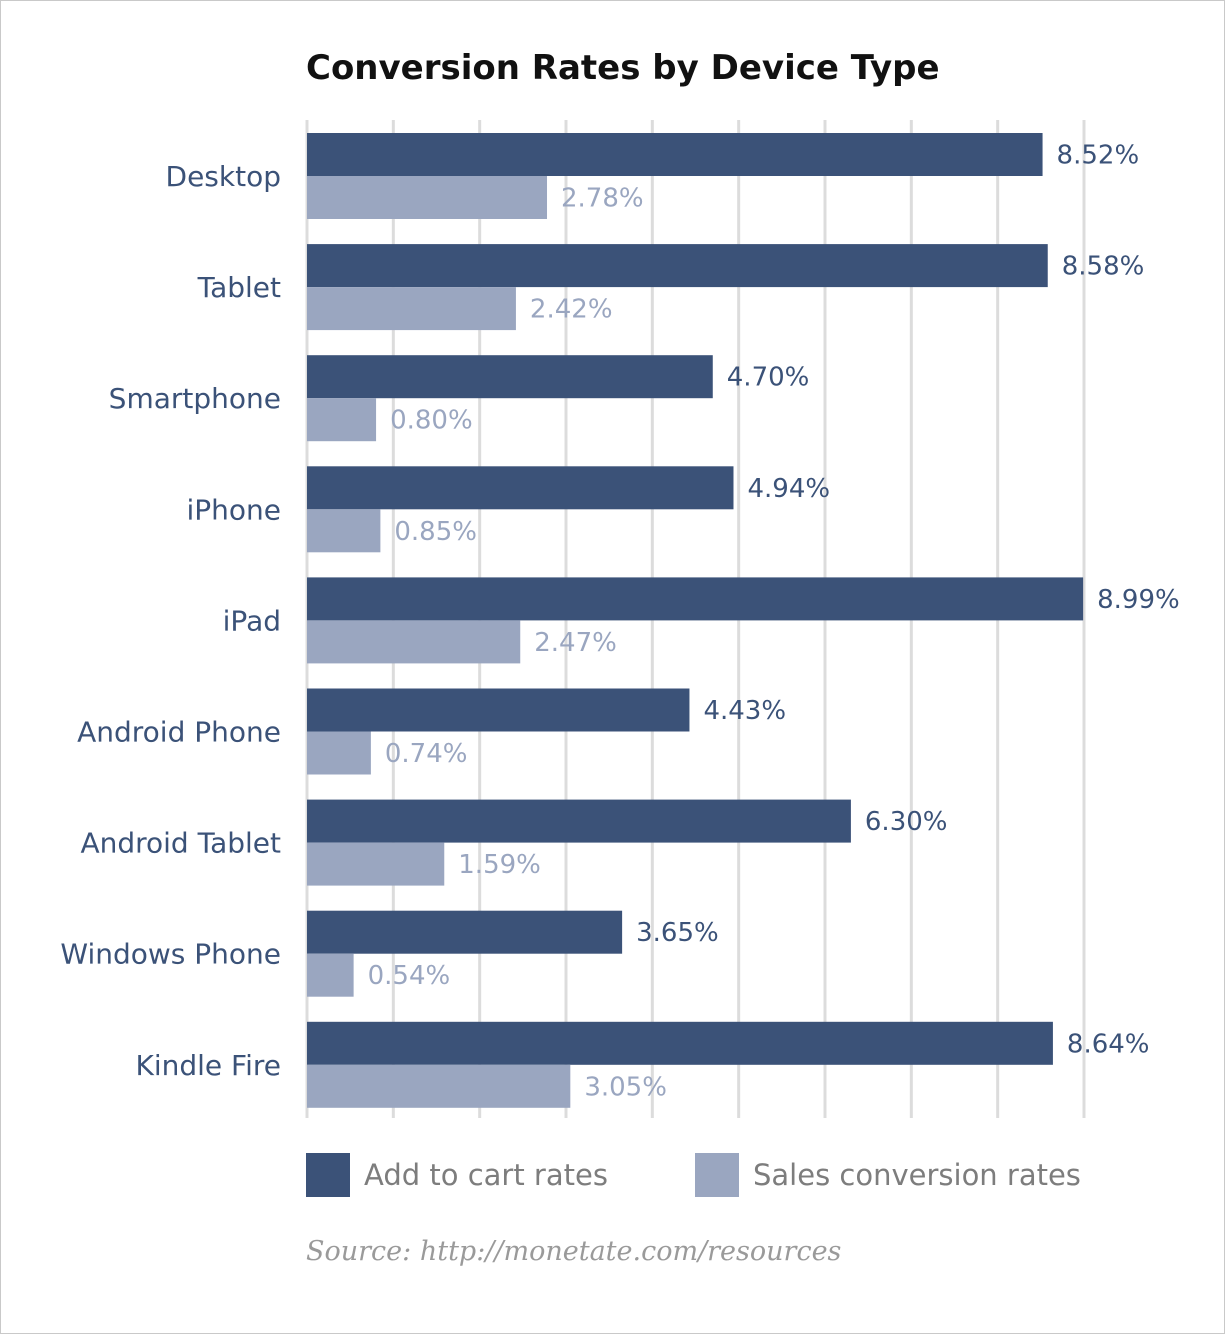 This screenshot has width=1225, height=1334. I want to click on legend-label-sales-conversion: Sales conversion rates, so click(917, 1175).